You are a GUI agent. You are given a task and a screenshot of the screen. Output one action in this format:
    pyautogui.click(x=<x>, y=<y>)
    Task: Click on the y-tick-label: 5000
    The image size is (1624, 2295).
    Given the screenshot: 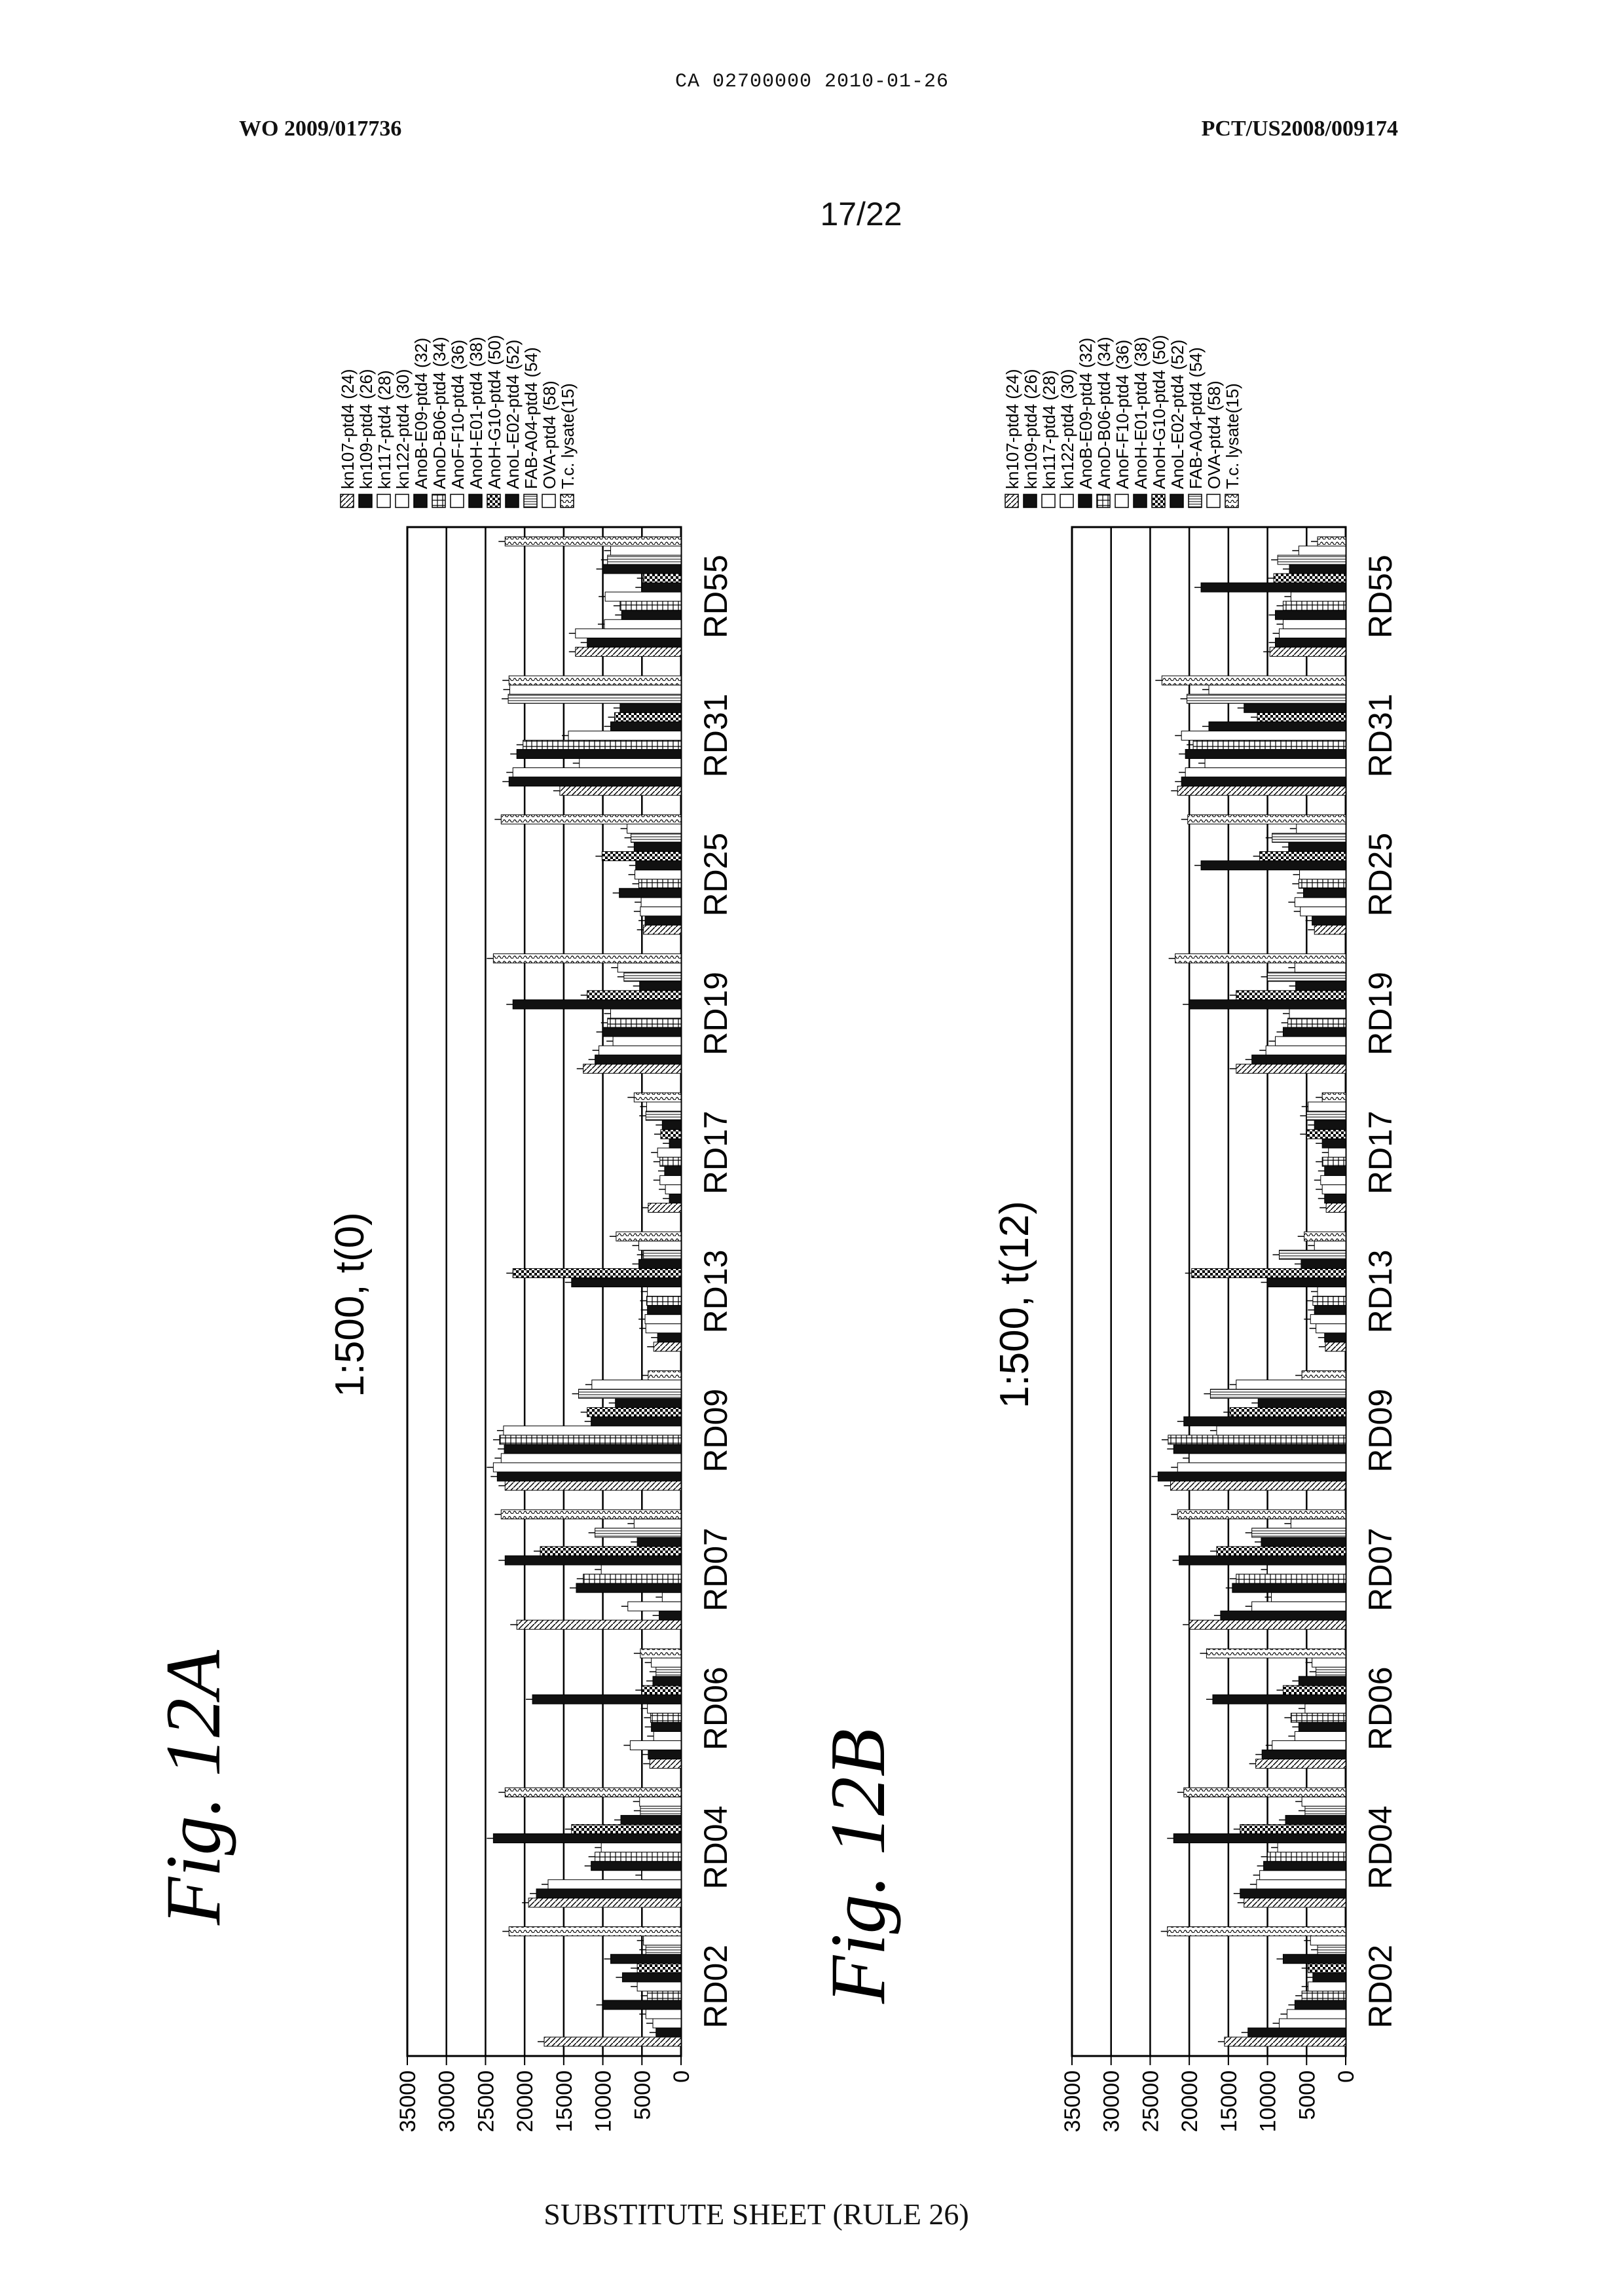 What is the action you would take?
    pyautogui.click(x=642, y=2095)
    